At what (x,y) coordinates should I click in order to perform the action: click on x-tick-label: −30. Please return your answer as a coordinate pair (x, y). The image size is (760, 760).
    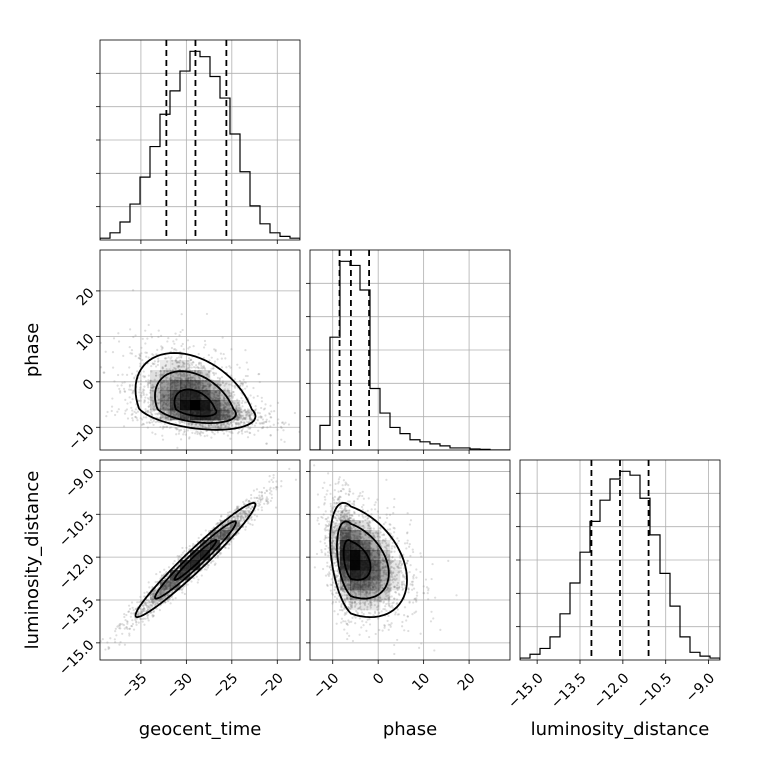
    Looking at the image, I should click on (180, 686).